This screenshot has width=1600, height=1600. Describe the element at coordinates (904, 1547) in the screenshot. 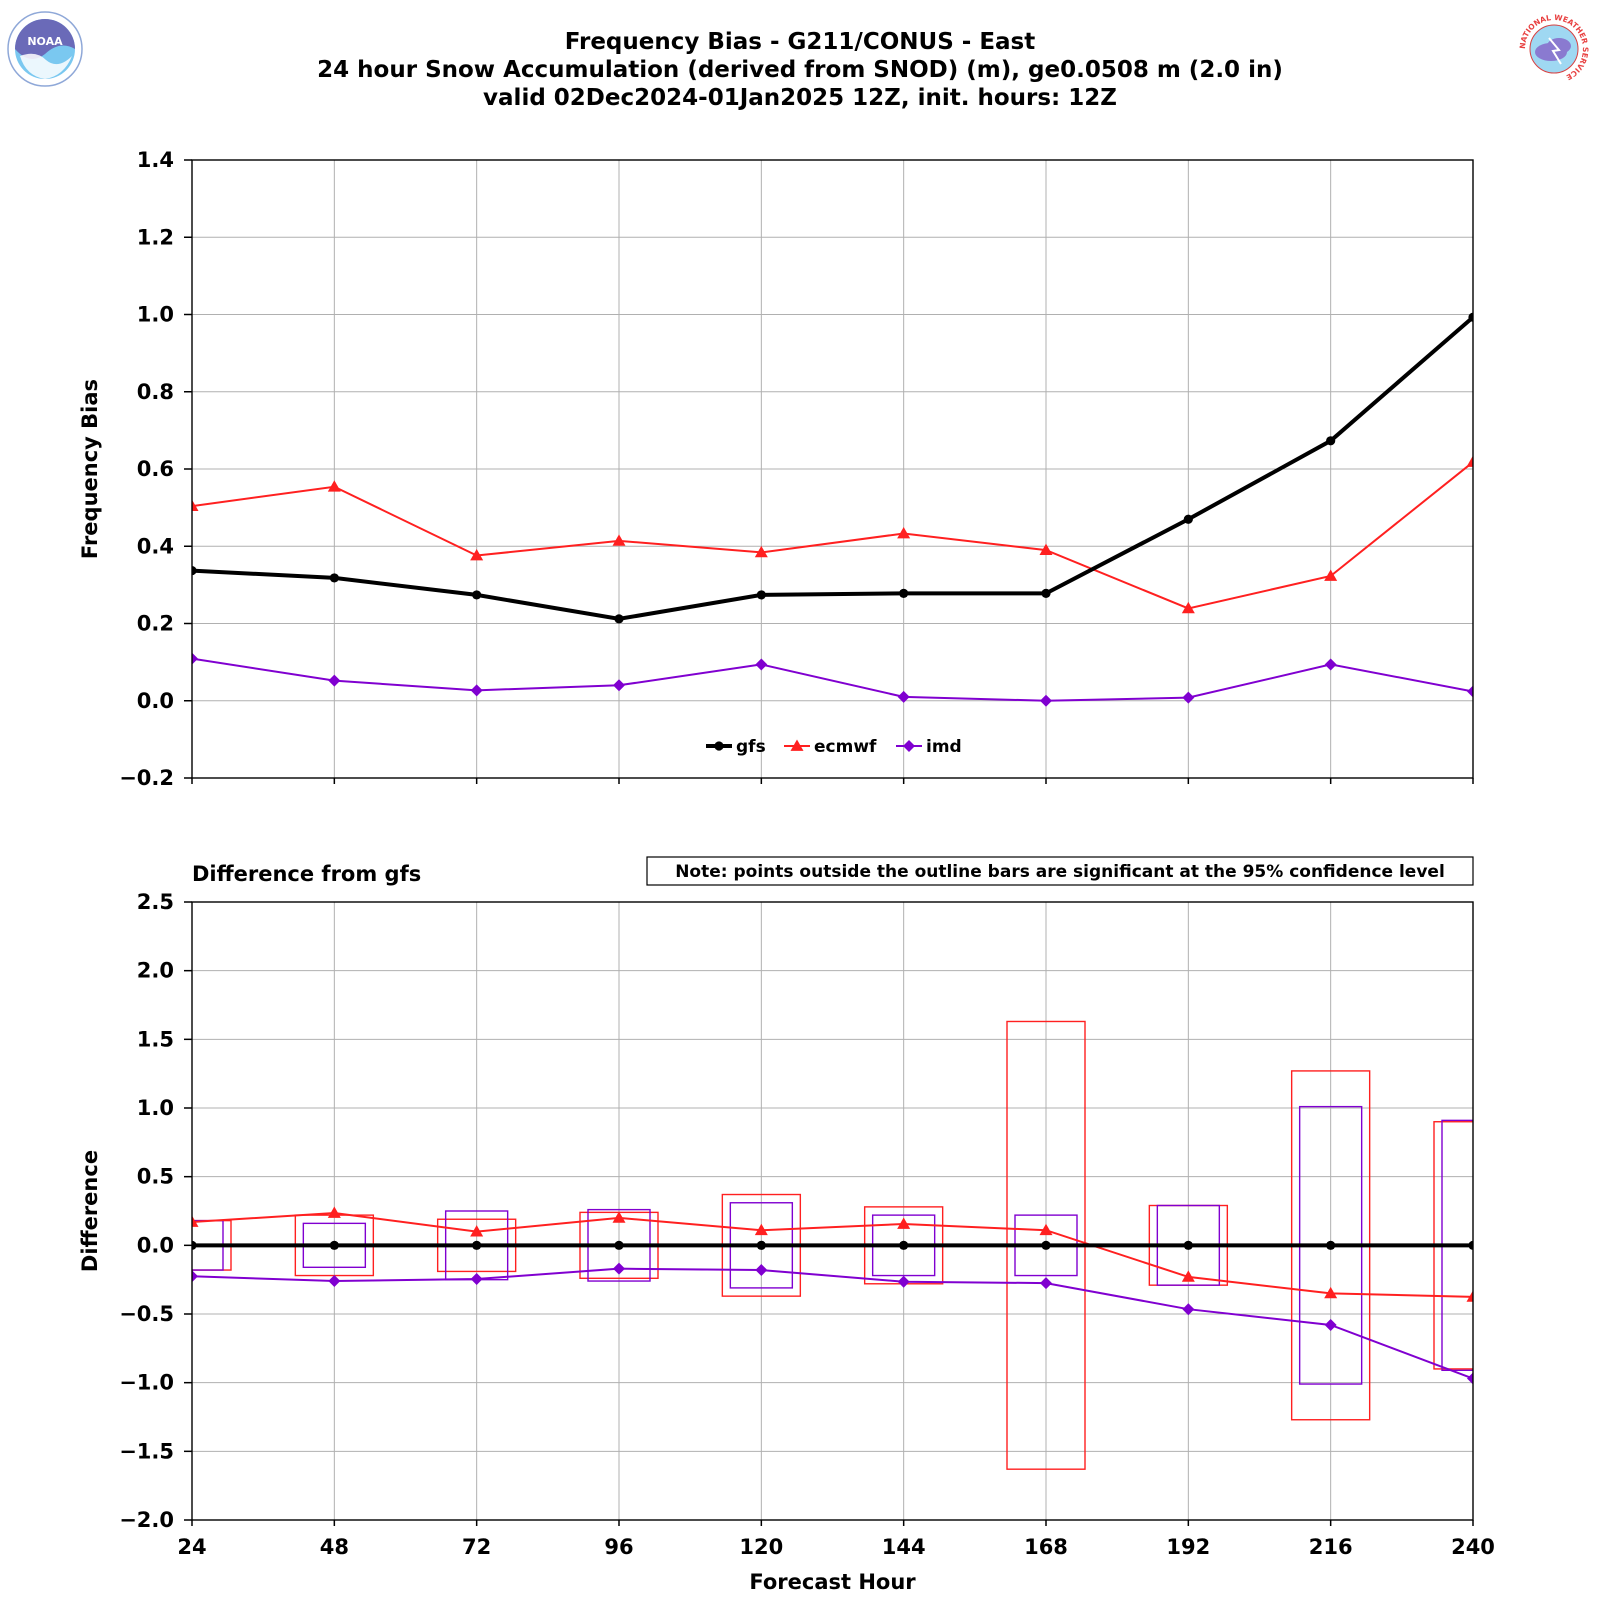

I see `x-tick-label: 144` at that location.